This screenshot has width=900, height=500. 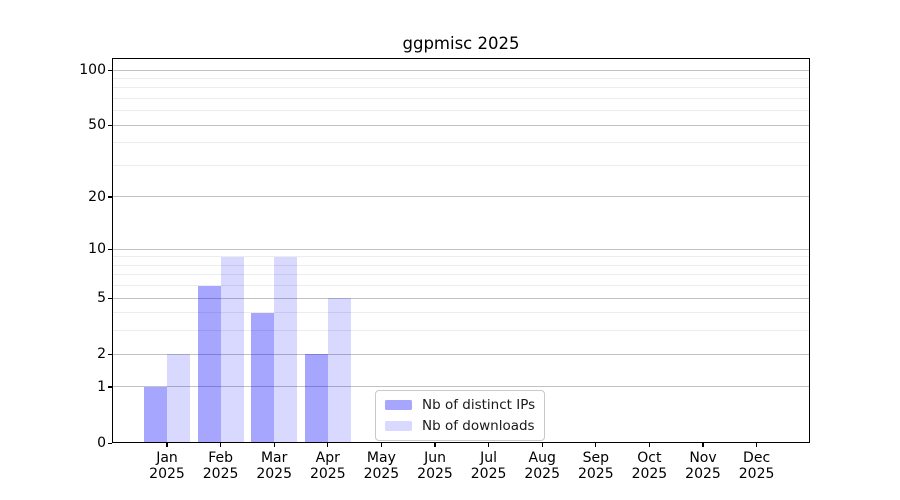 I want to click on x-tick-label: Oct 2025, so click(x=649, y=466).